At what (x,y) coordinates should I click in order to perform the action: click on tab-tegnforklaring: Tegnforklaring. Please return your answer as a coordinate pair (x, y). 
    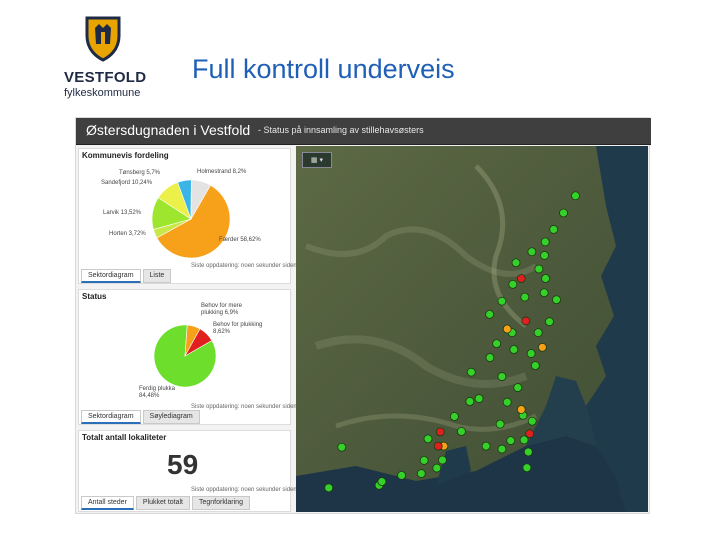
    Looking at the image, I should click on (221, 503).